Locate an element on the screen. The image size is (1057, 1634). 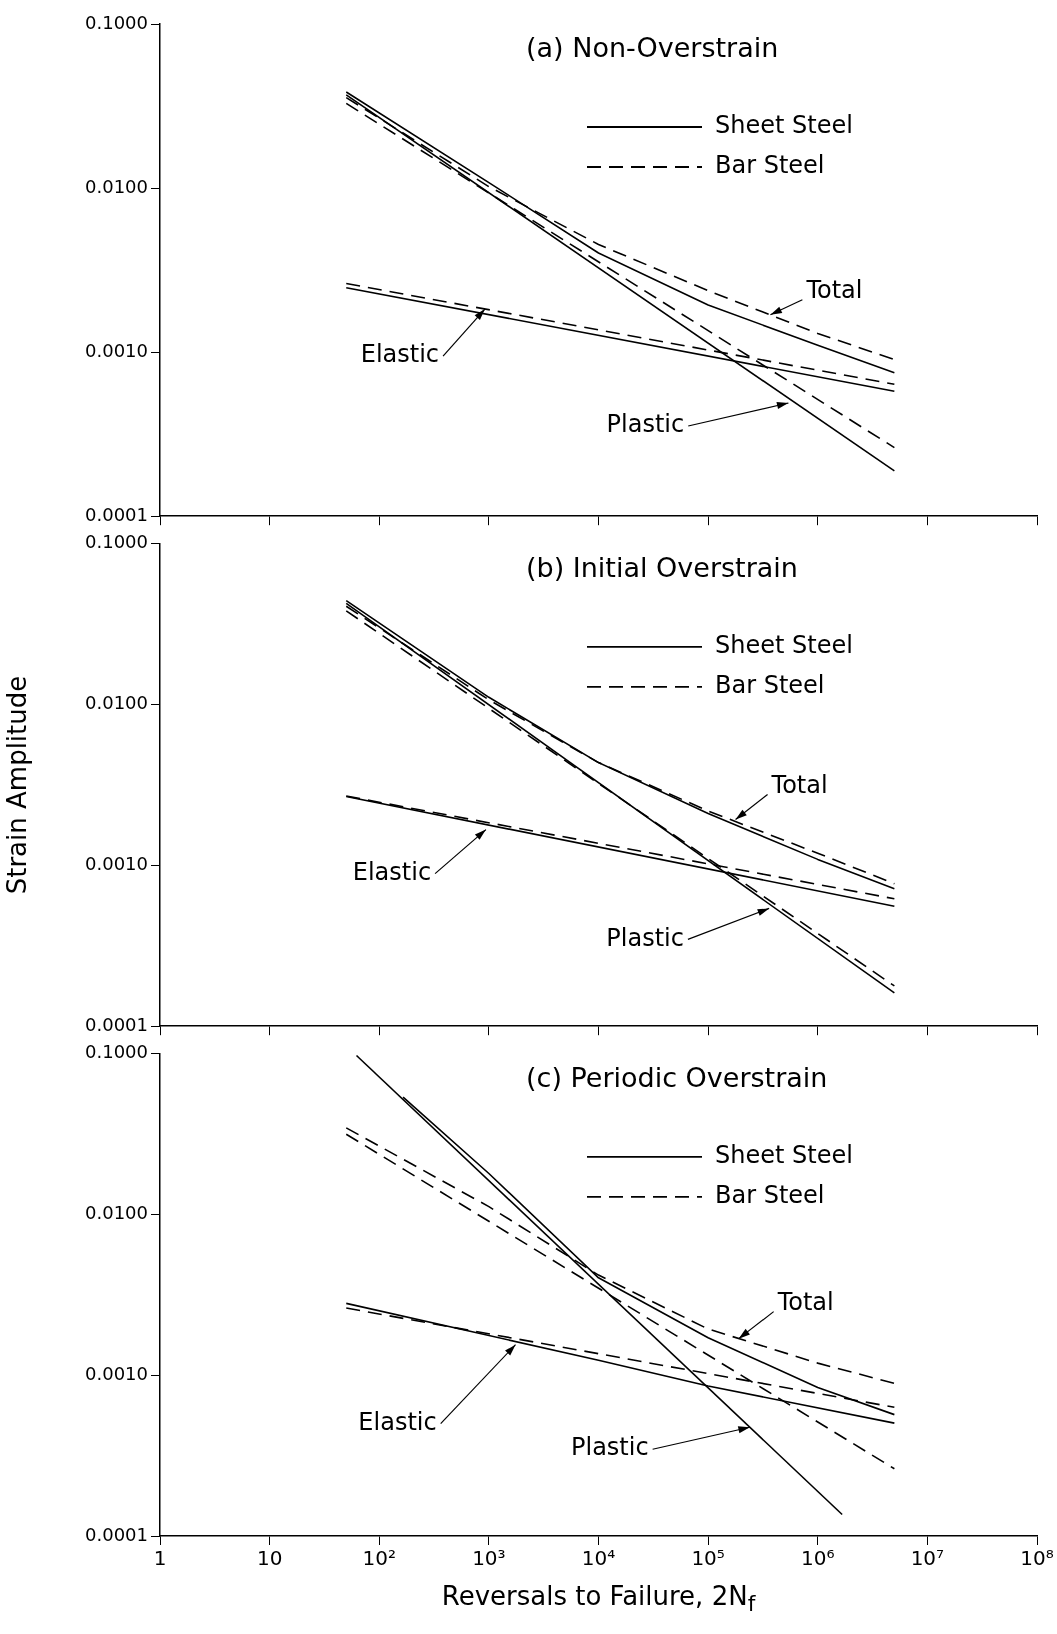
x-tick-label: 10⁴ is located at coordinates (598, 1558).